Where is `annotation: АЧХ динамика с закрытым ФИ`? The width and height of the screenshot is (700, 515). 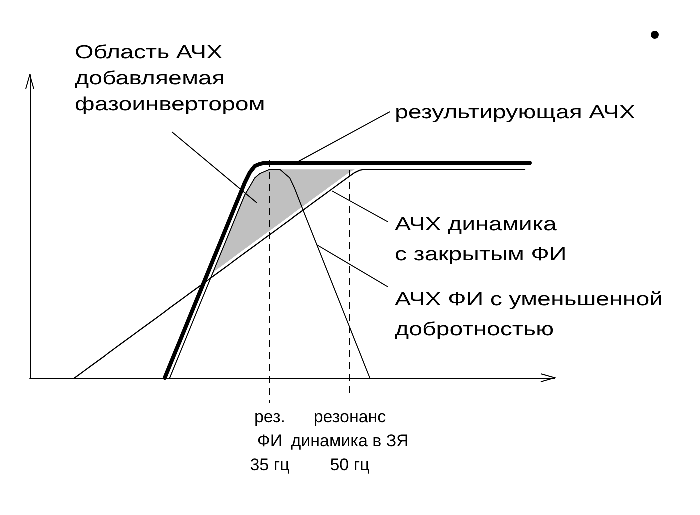
annotation: АЧХ динамика с закрытым ФИ is located at coordinates (481, 239).